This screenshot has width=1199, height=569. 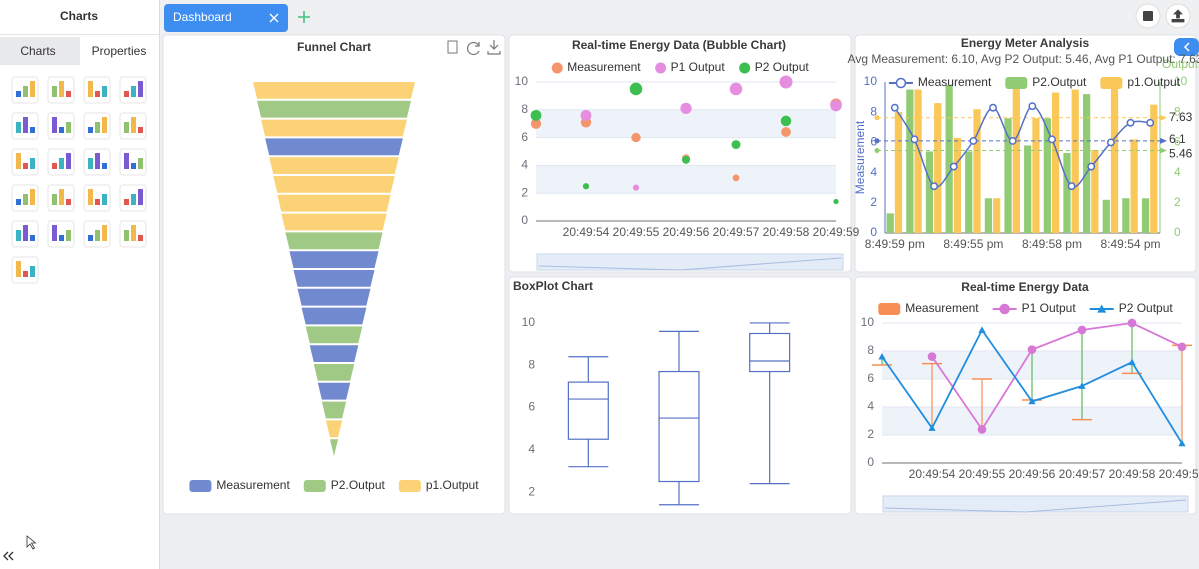 What do you see at coordinates (202, 17) in the screenshot?
I see `tab-label: Dashboard` at bounding box center [202, 17].